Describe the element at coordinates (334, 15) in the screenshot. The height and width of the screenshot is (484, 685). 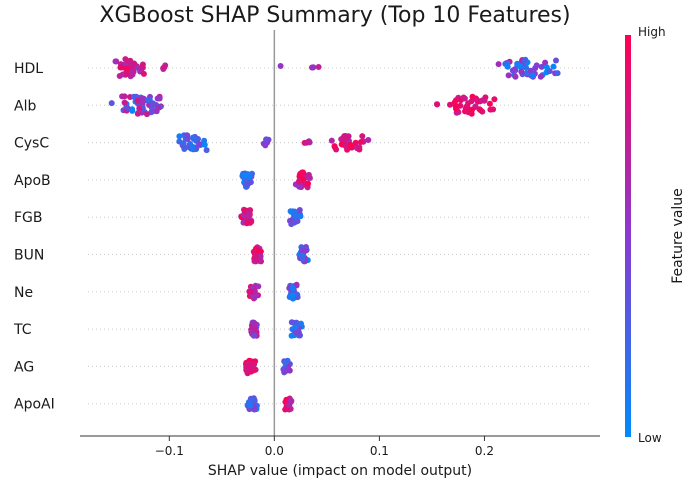
I see `chart-title: XGBoost SHAP Summary (Top 10 Features)` at that location.